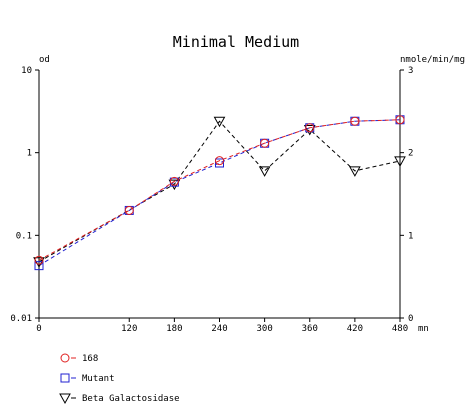  Describe the element at coordinates (219, 329) in the screenshot. I see `x-tick-label: 240` at that location.